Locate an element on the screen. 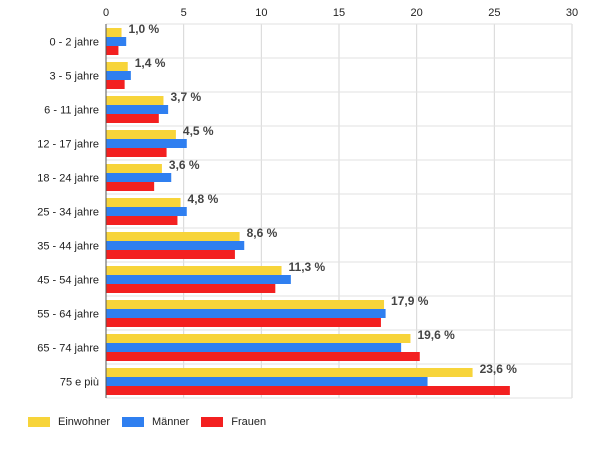  x-tick-label: 10 is located at coordinates (261, 13).